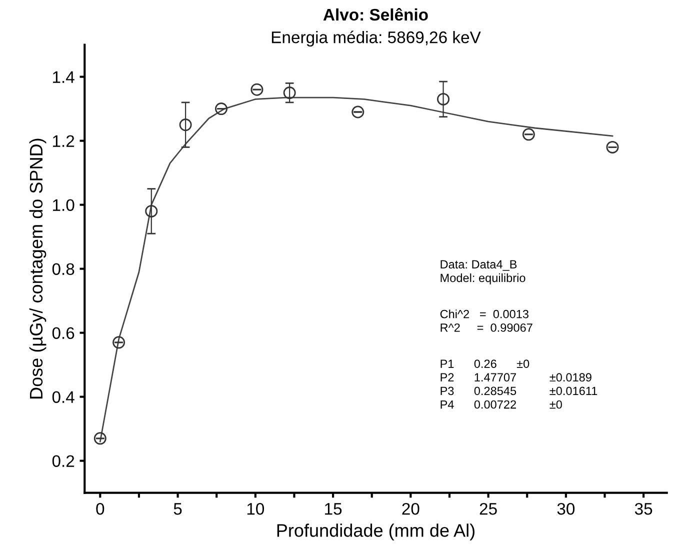 Image resolution: width=677 pixels, height=560 pixels. What do you see at coordinates (255, 508) in the screenshot?
I see `x-tick-label: 10` at bounding box center [255, 508].